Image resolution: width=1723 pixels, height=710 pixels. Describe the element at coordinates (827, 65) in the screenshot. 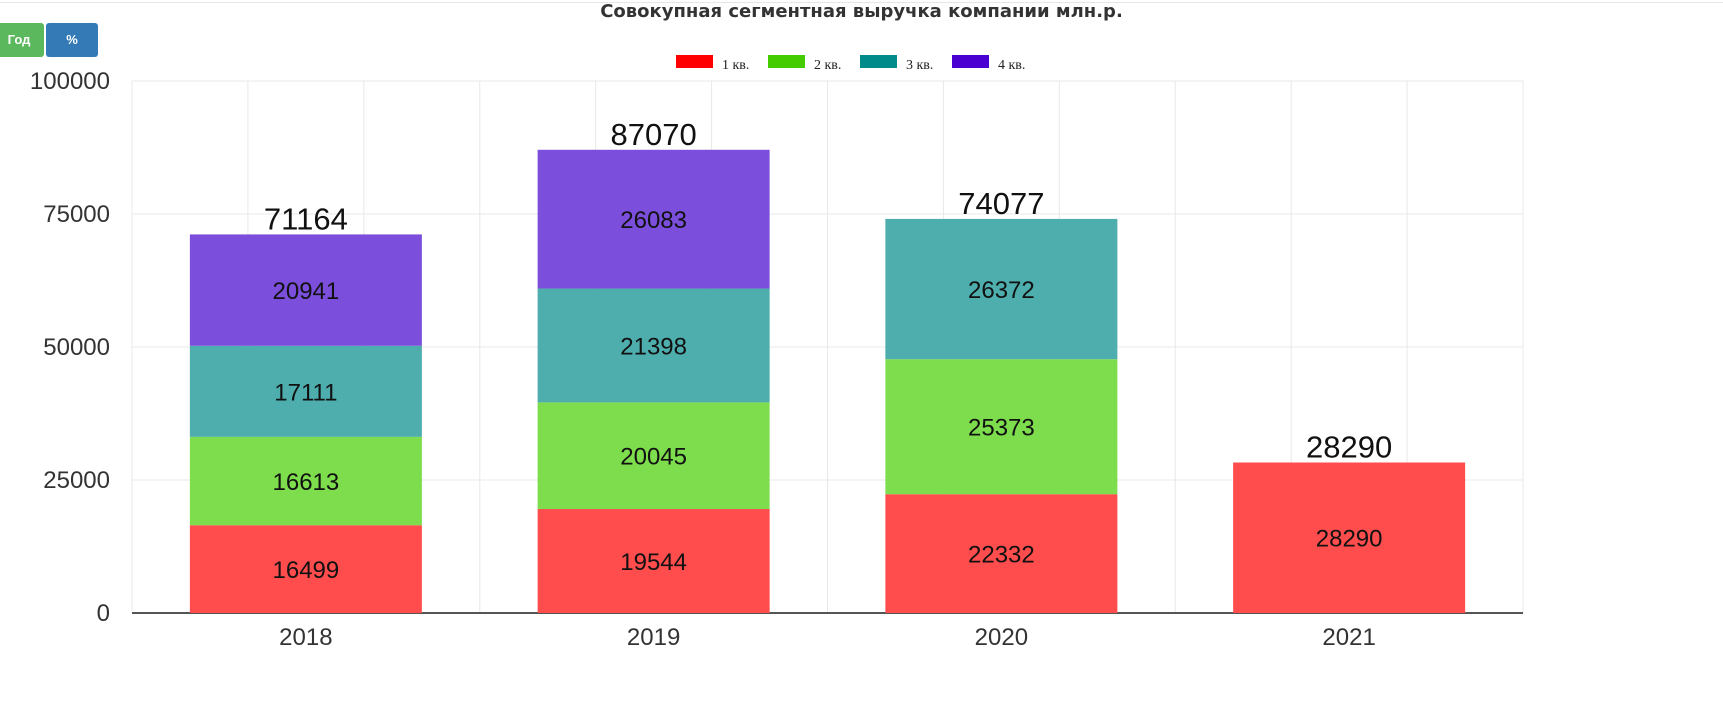

I see `legend-label: 2 кв.` at that location.